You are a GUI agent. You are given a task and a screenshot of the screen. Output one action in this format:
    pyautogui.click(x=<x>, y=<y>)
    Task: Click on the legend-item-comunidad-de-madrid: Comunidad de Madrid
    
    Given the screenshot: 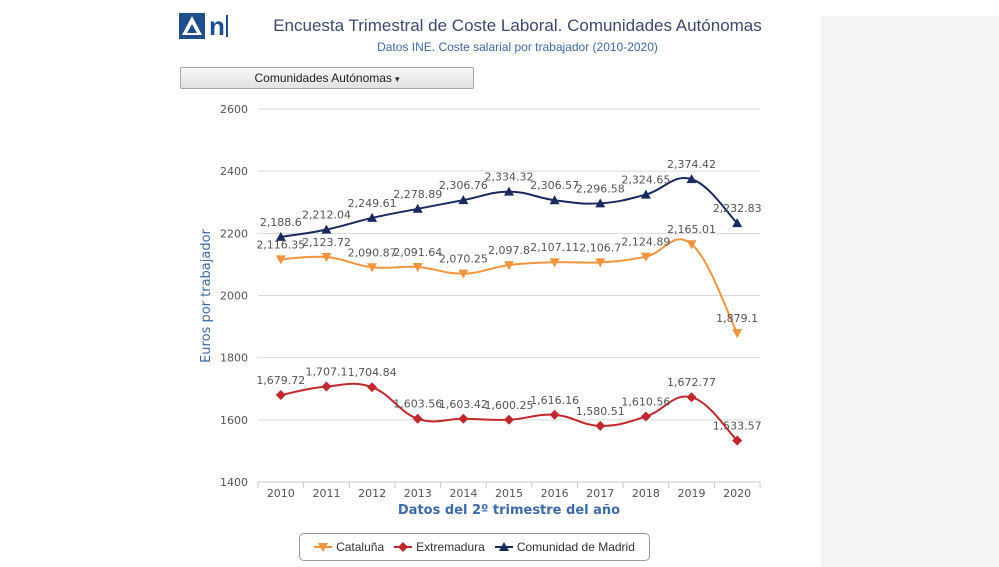 What is the action you would take?
    pyautogui.click(x=564, y=547)
    